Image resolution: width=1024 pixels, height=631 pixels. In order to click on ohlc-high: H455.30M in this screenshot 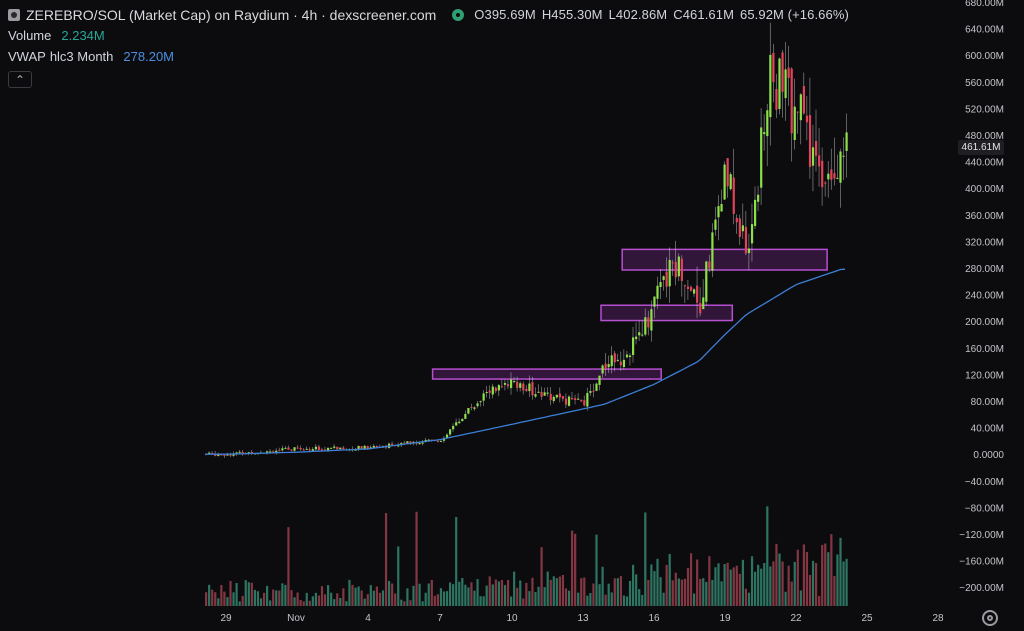, I will do `click(572, 14)`.